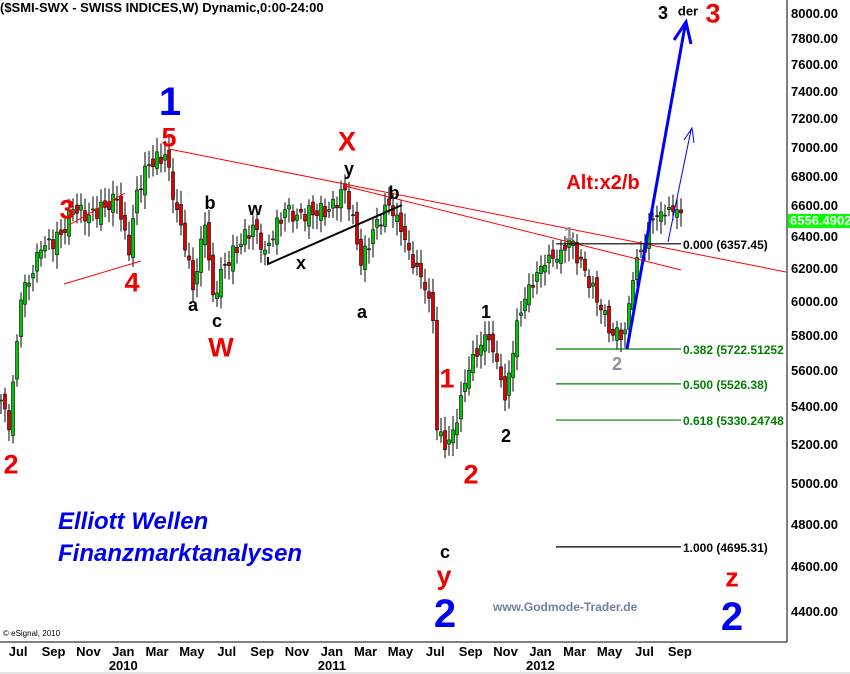  Describe the element at coordinates (733, 421) in the screenshot. I see `fib-label: 0.618 (5330.24748` at that location.